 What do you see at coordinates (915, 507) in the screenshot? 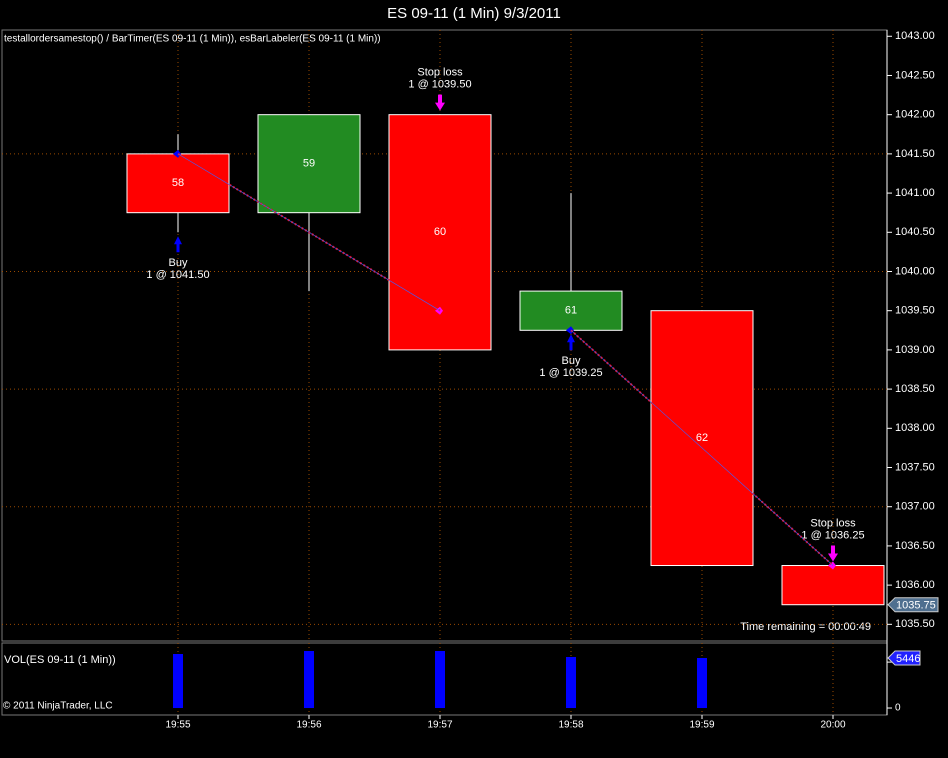
I see `y-tick-label: 1037.00` at bounding box center [915, 507].